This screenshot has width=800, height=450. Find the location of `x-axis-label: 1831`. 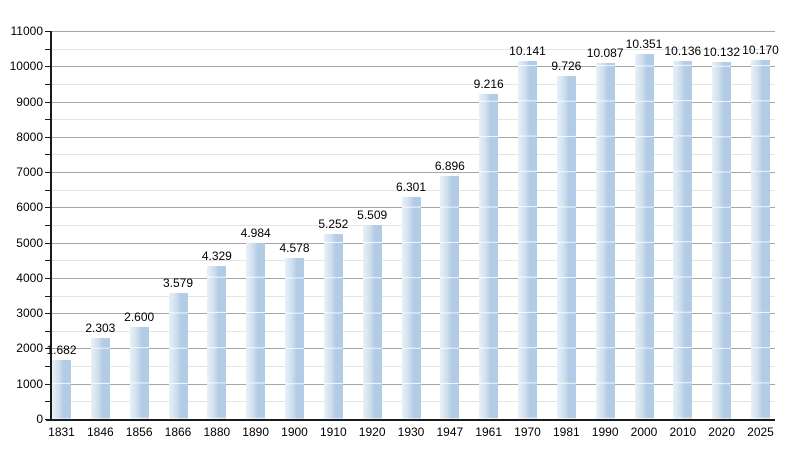

x-axis-label: 1831 is located at coordinates (61, 432).